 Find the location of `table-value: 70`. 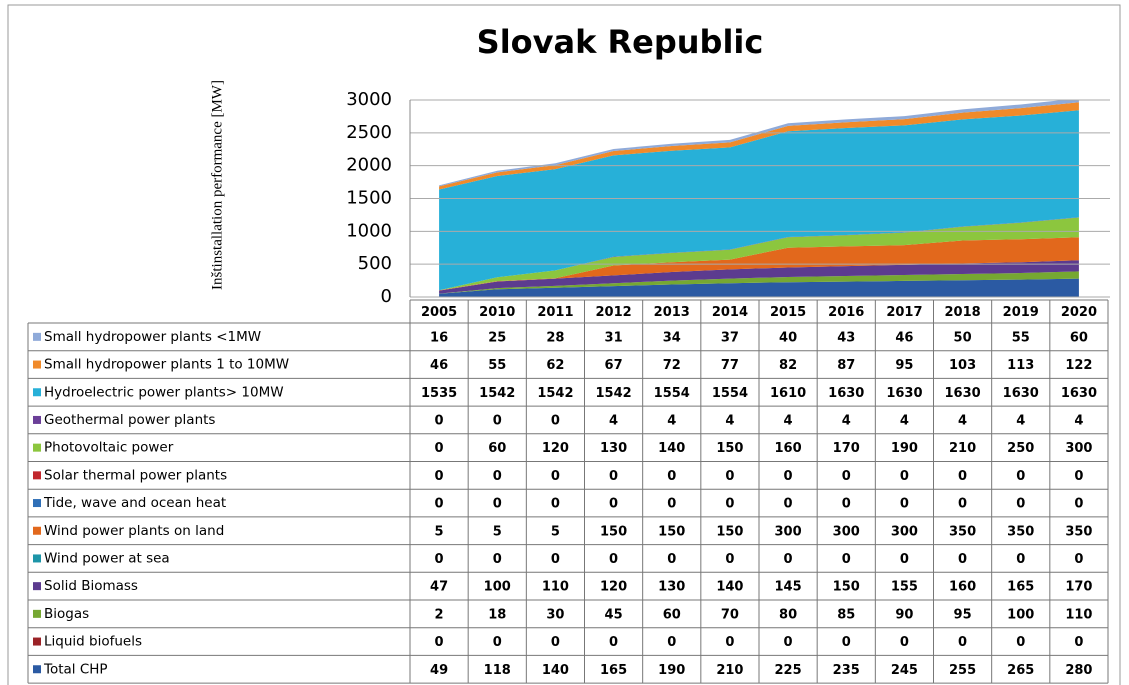

table-value: 70 is located at coordinates (730, 614).